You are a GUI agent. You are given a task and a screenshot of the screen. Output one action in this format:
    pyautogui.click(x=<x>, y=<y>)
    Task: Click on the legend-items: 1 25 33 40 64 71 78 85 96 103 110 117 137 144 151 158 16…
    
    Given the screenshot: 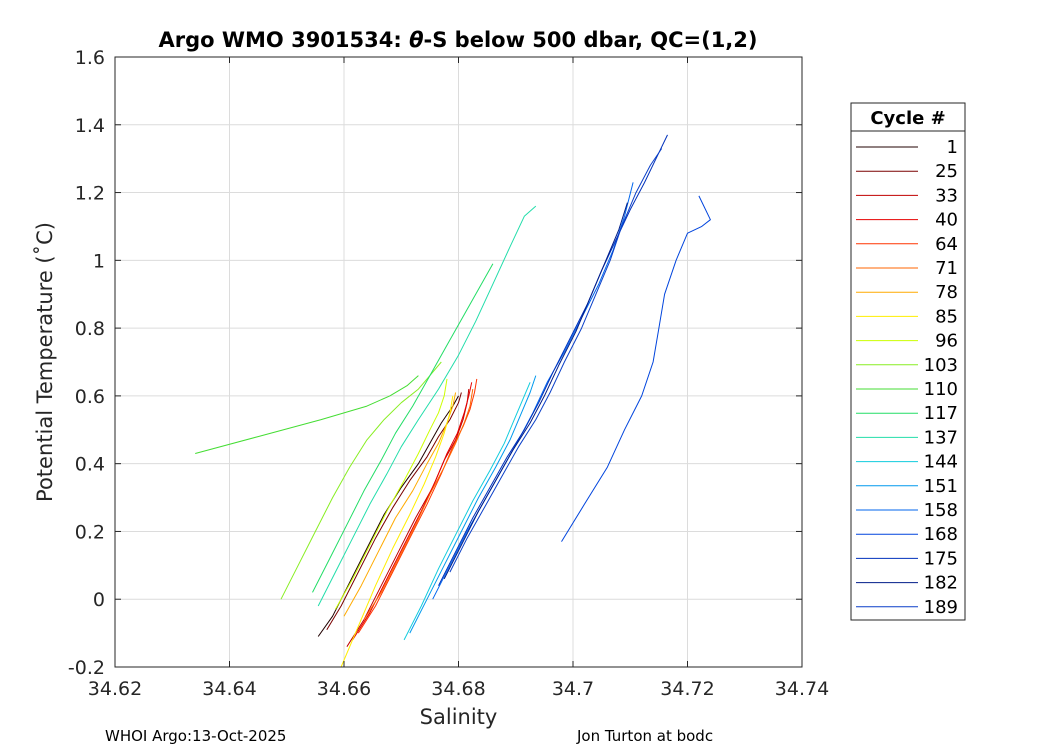 What is the action you would take?
    pyautogui.click(x=907, y=377)
    